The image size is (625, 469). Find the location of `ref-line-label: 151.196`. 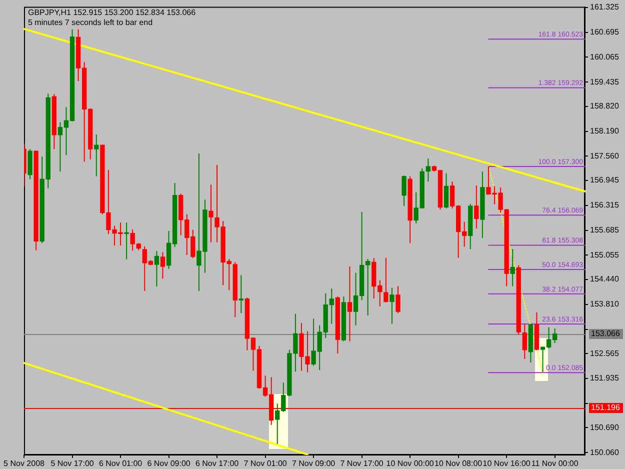

ref-line-label: 151.196 is located at coordinates (605, 407).